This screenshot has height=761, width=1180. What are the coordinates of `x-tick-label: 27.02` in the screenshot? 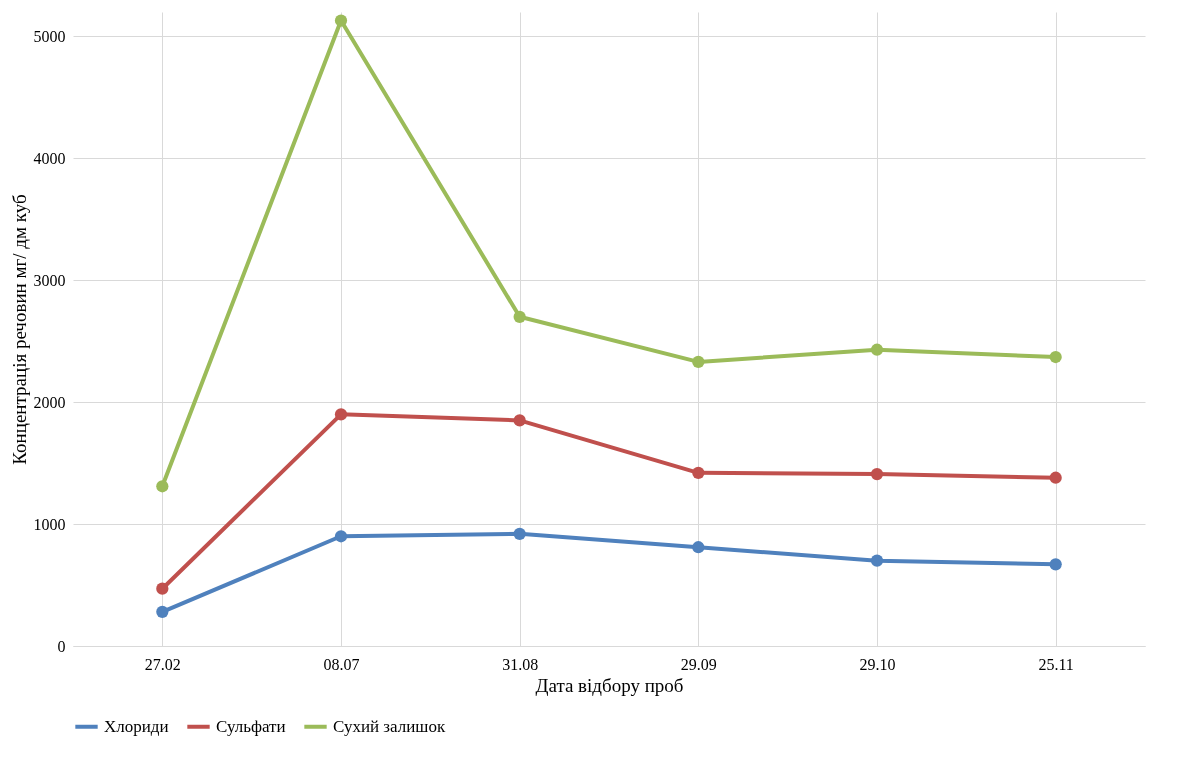 It's located at (162, 664).